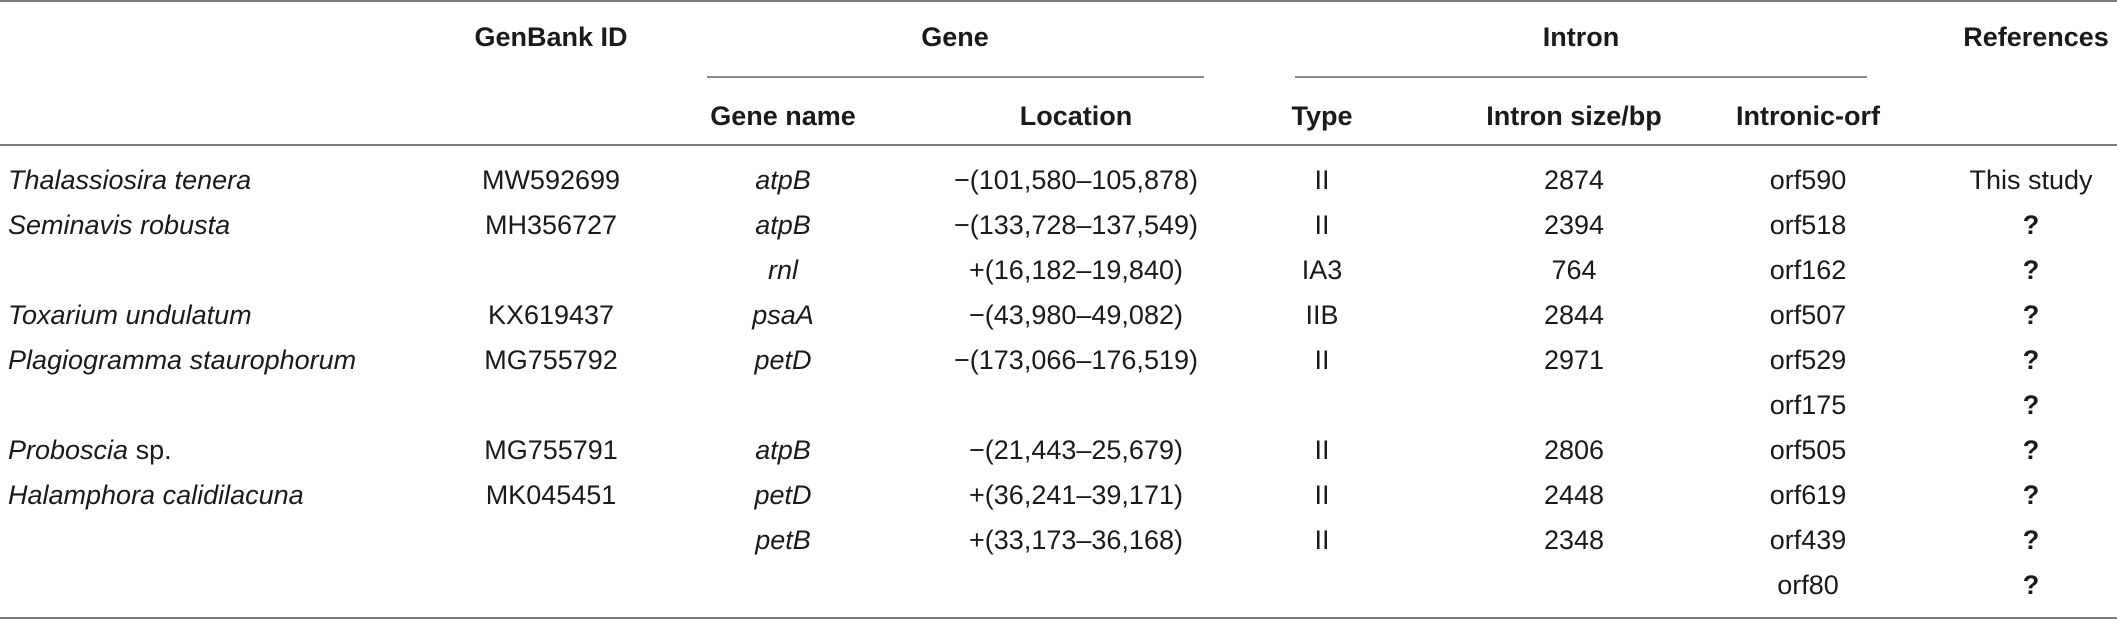  Describe the element at coordinates (1581, 77) in the screenshot. I see `intron-group-rule` at that location.